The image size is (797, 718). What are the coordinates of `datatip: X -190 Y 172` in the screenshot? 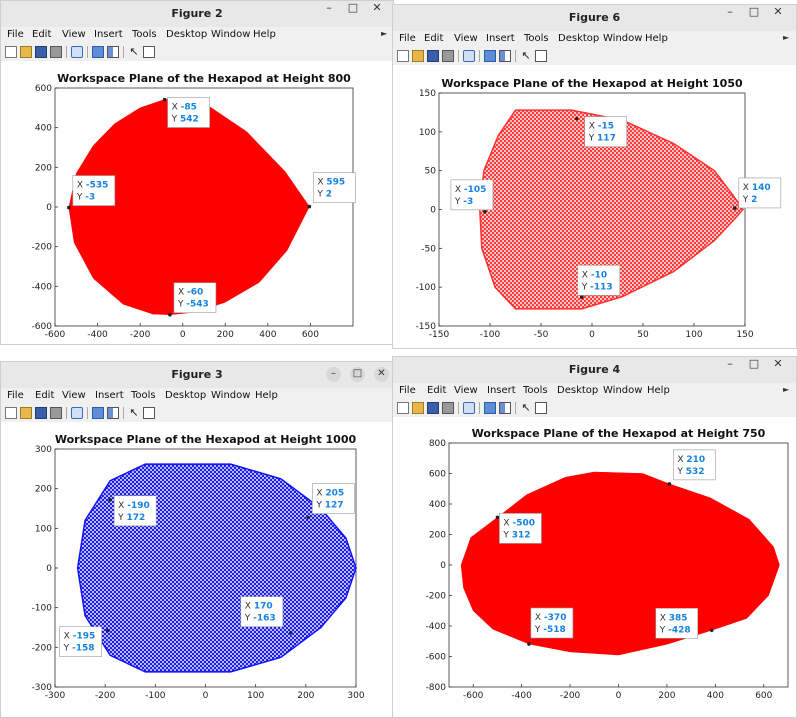 It's located at (132, 511).